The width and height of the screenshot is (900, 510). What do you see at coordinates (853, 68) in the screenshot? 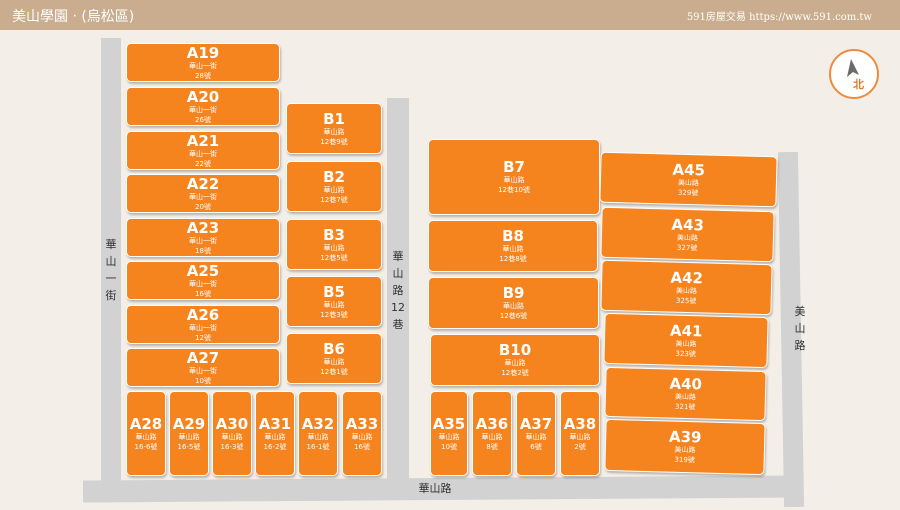
I see `north-arrow-icon` at bounding box center [853, 68].